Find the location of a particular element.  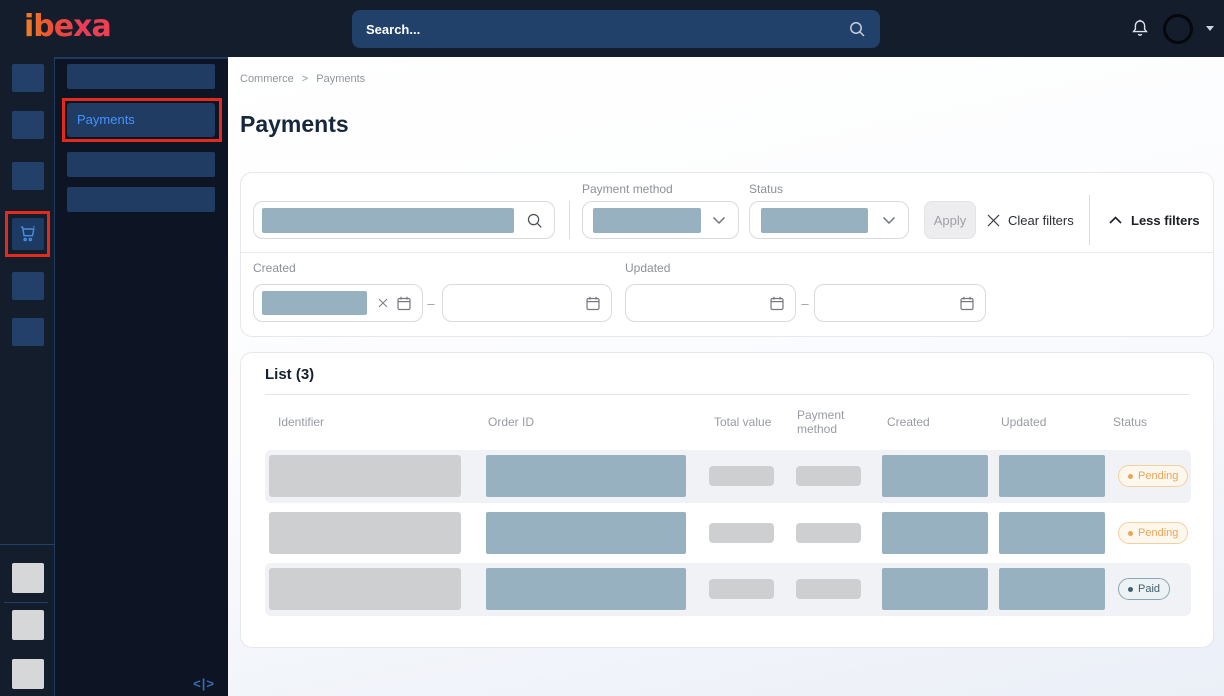

status-badge: Paid is located at coordinates (1144, 589).